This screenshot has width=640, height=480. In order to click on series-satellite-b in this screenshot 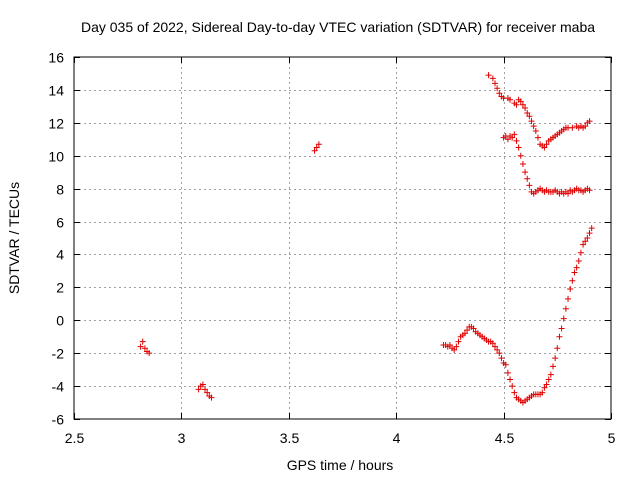, I will do `click(205, 391)`.